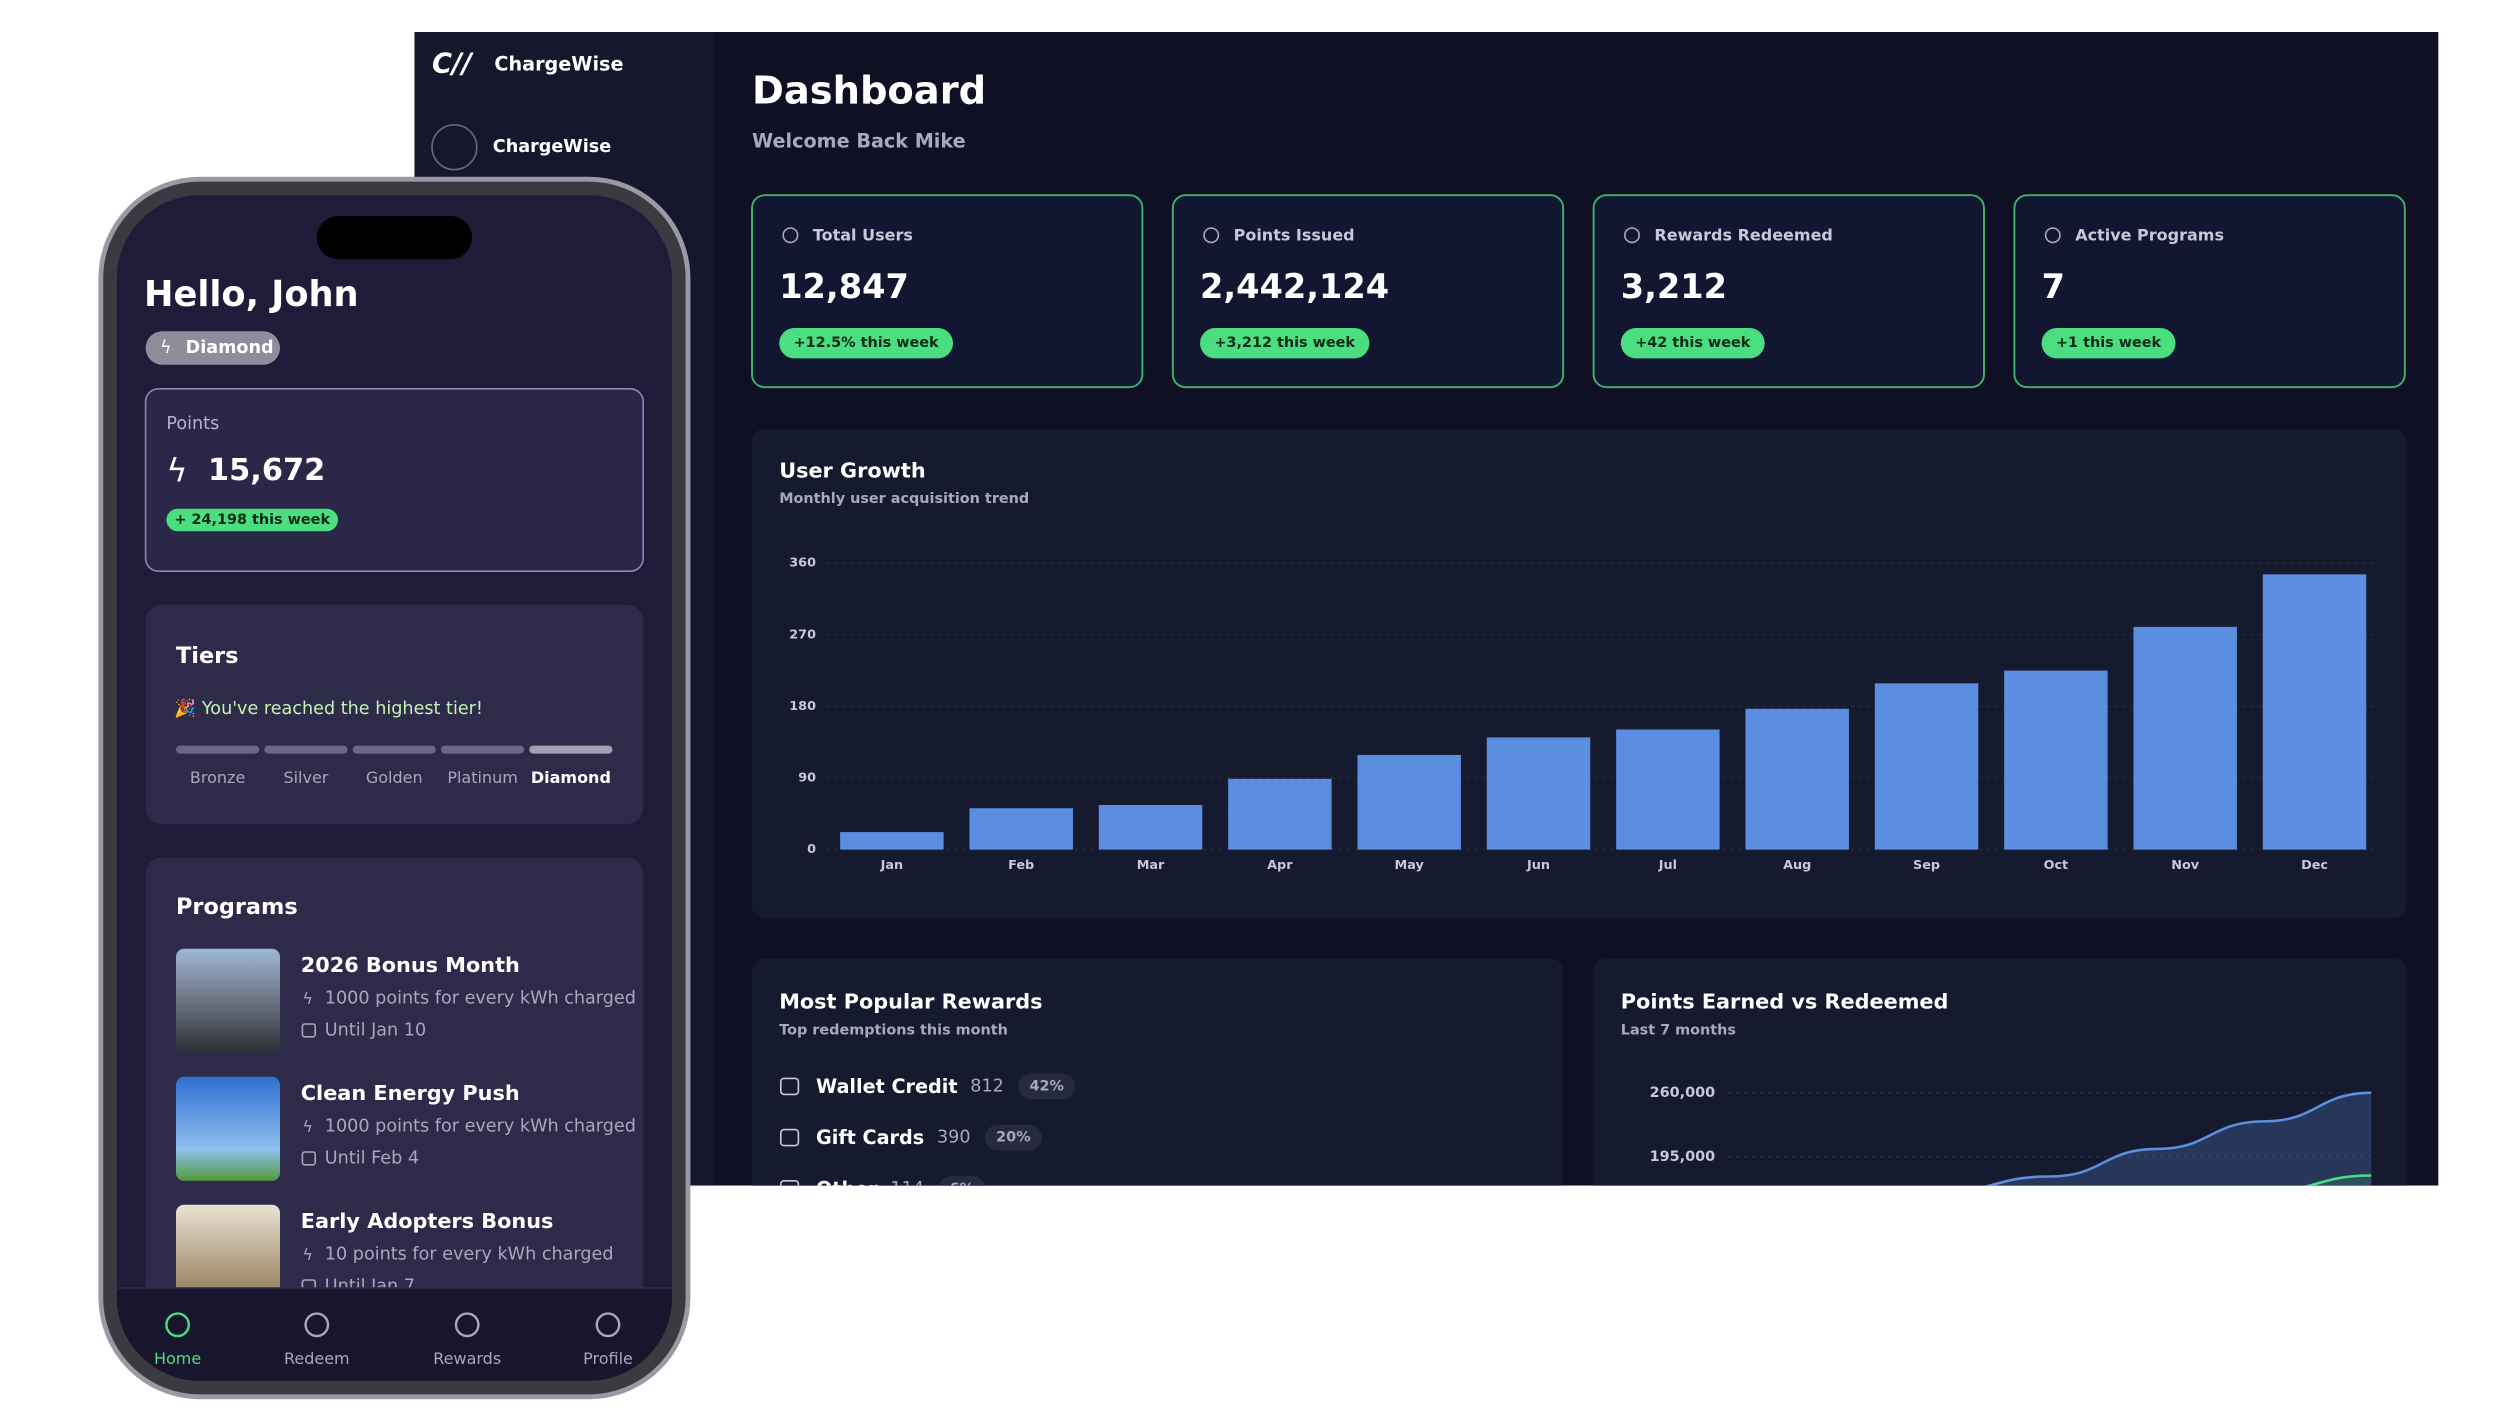 This screenshot has width=2494, height=1420. I want to click on tier-label: Golden, so click(394, 777).